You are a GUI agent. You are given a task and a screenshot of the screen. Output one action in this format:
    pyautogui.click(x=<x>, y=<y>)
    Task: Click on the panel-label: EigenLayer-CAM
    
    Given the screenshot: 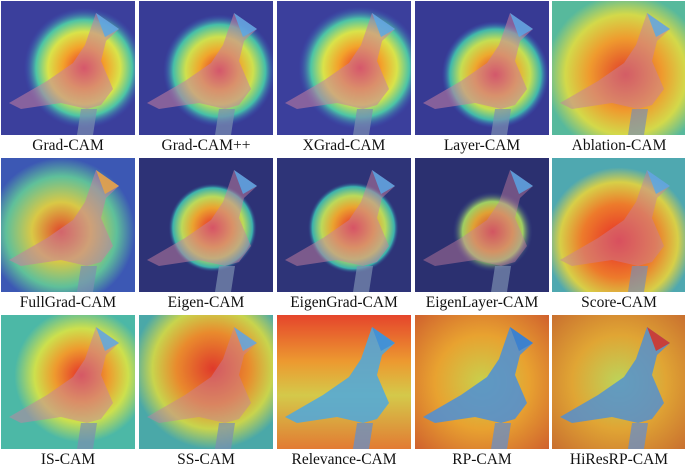 What is the action you would take?
    pyautogui.click(x=482, y=302)
    